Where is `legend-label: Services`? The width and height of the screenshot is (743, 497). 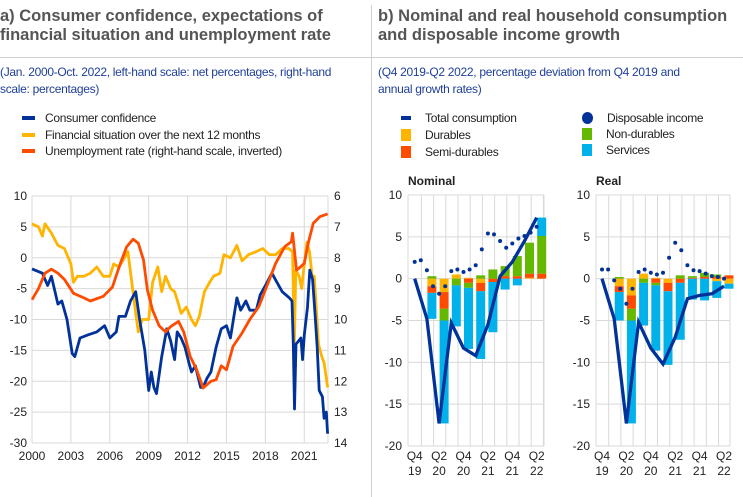 legend-label: Services is located at coordinates (628, 150).